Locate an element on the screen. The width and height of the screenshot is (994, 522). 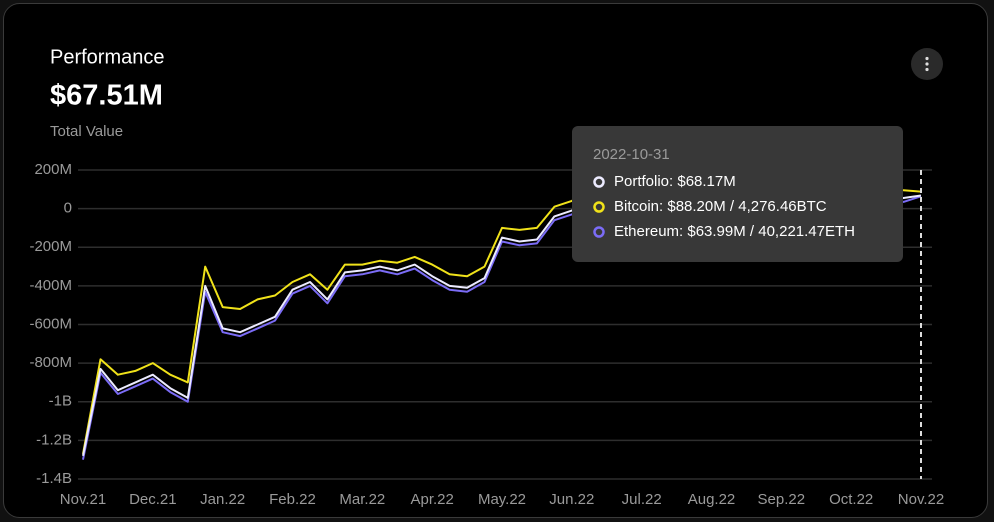
tooltip-background is located at coordinates (737, 194).